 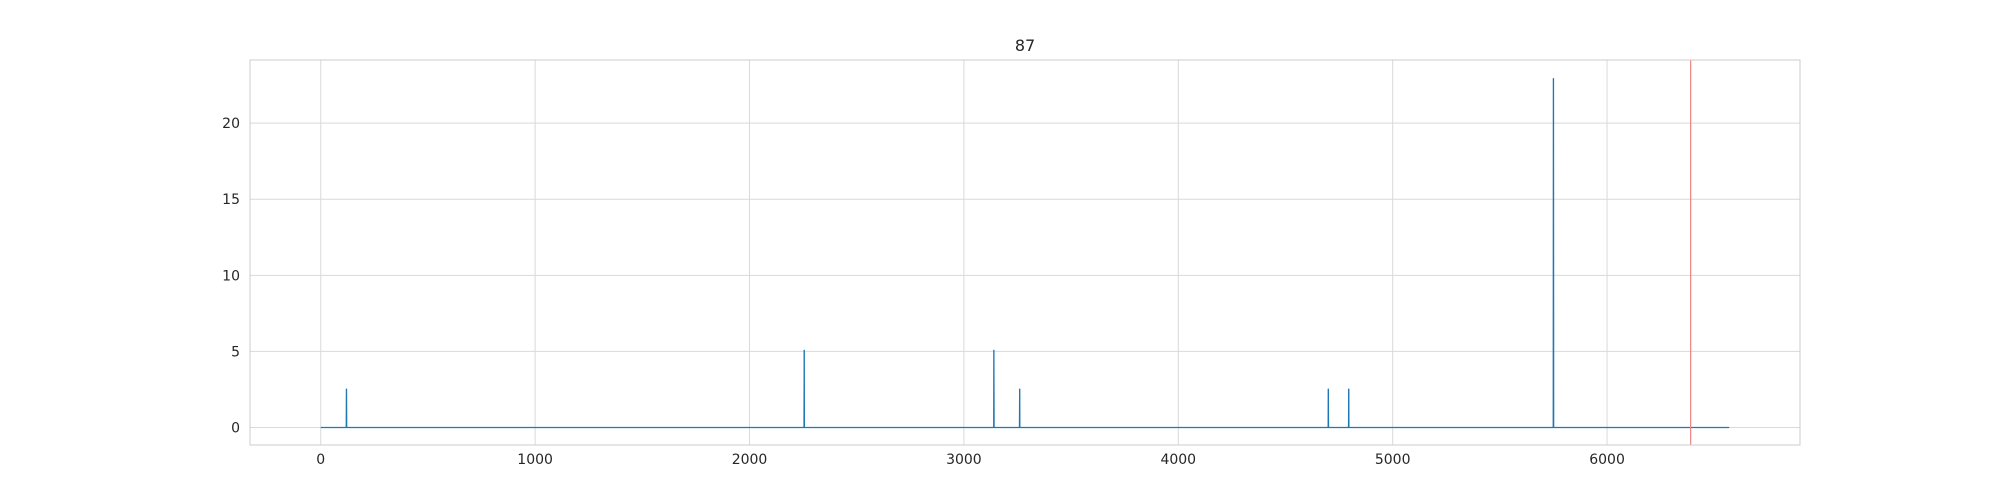 What do you see at coordinates (750, 460) in the screenshot?
I see `x-tick-label: 2000` at bounding box center [750, 460].